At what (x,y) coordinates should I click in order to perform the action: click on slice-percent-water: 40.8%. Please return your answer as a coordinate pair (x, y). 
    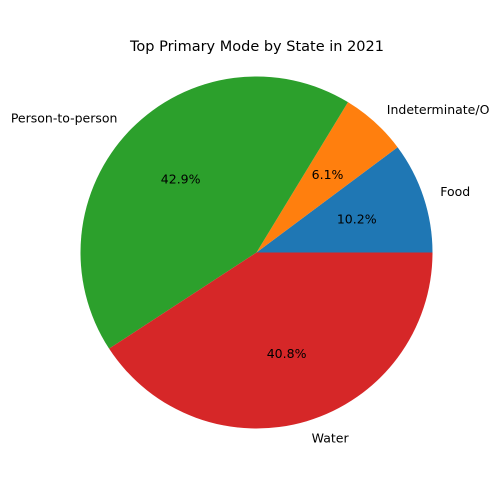
    Looking at the image, I should click on (287, 353).